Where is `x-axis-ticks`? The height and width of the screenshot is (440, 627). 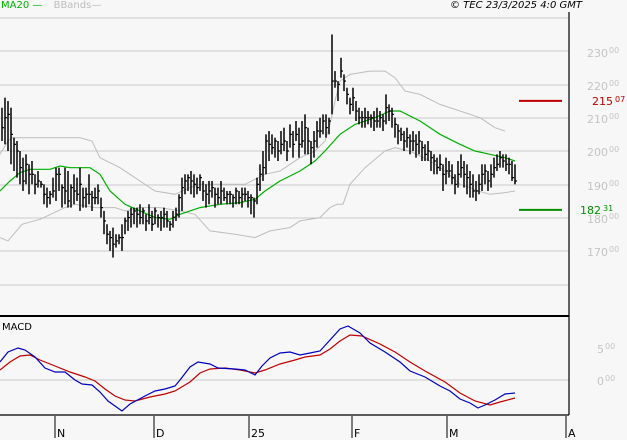 x-axis-ticks is located at coordinates (310, 427).